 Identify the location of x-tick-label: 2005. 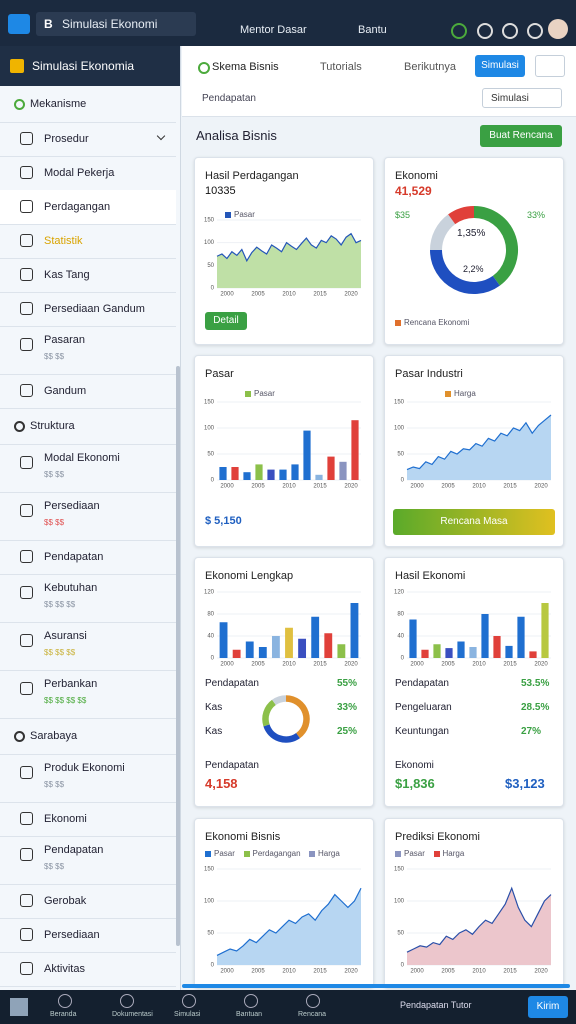
(258, 487).